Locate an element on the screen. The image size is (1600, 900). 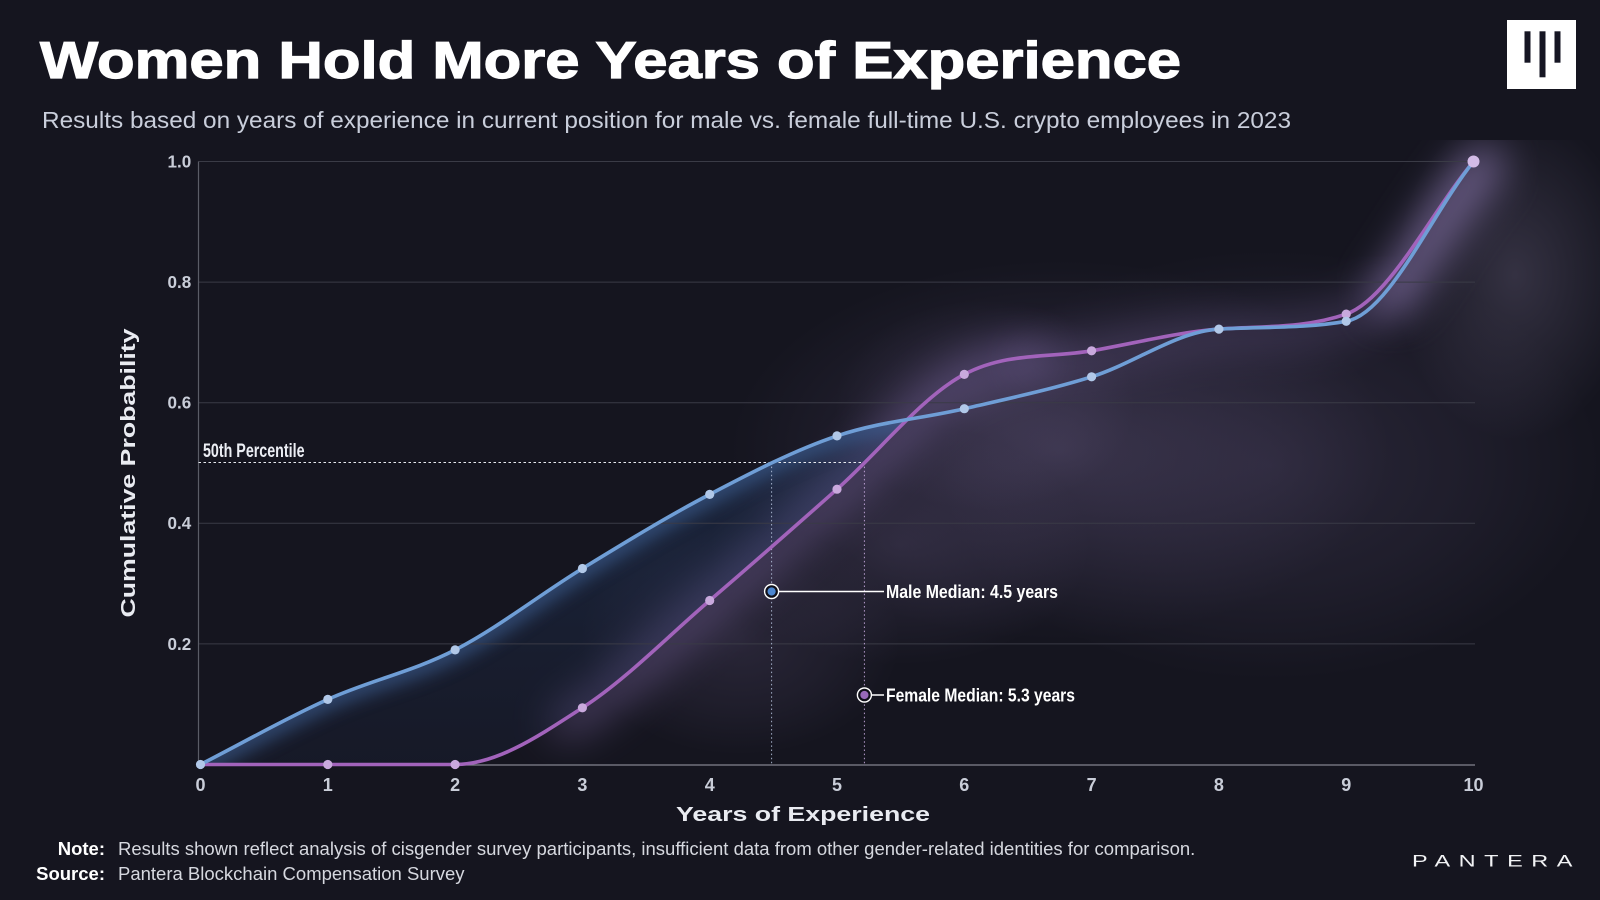
svg-text: Years of Experience is located at coordinates (803, 815).